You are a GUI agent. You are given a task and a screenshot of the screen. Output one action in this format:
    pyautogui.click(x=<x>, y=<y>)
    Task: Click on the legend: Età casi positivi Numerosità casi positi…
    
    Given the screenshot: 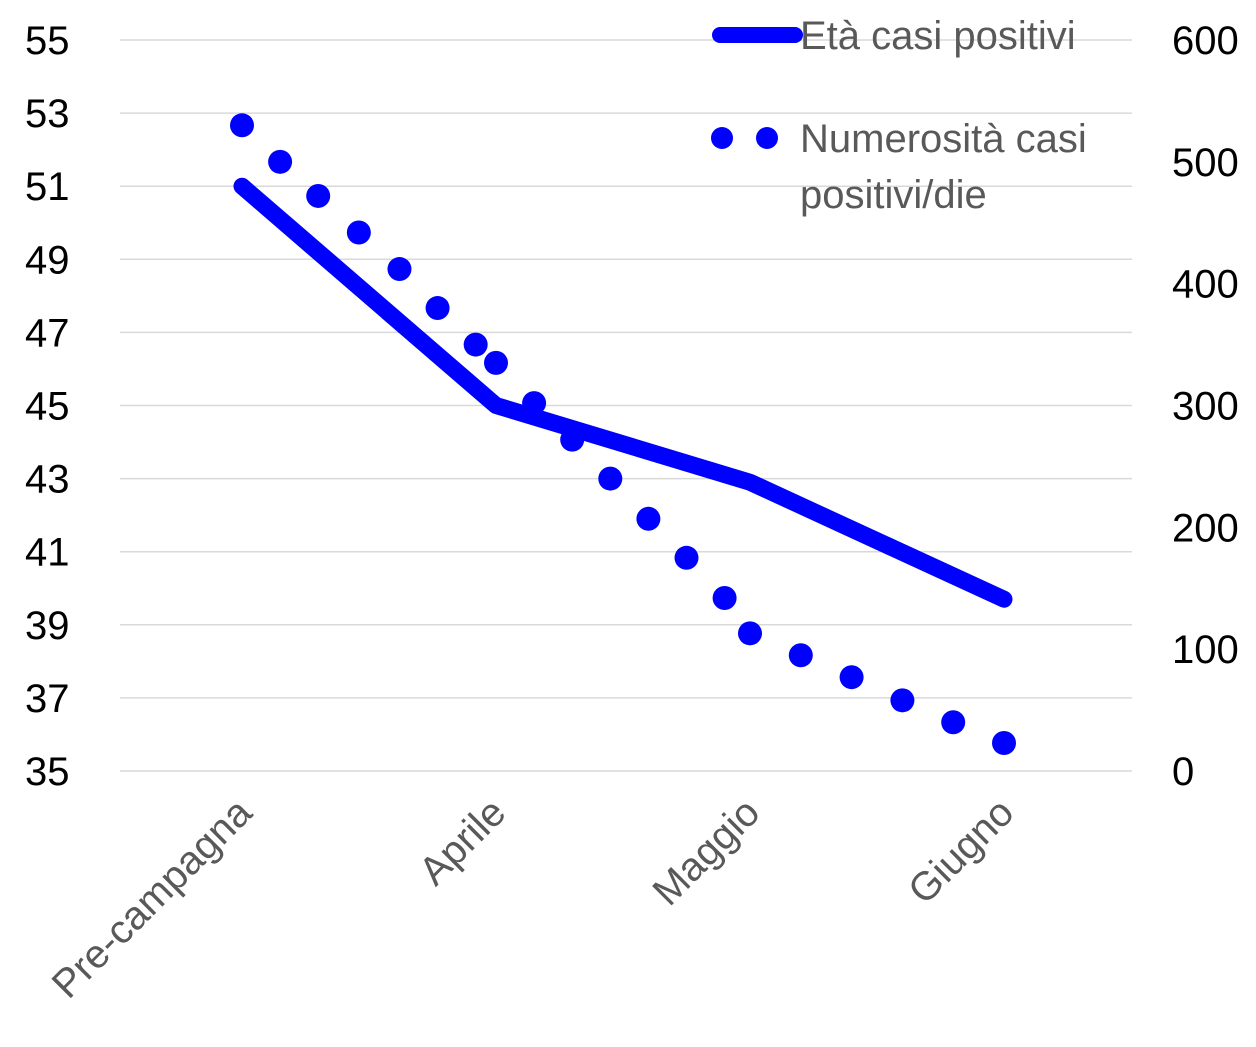 What is the action you would take?
    pyautogui.click(x=899, y=115)
    